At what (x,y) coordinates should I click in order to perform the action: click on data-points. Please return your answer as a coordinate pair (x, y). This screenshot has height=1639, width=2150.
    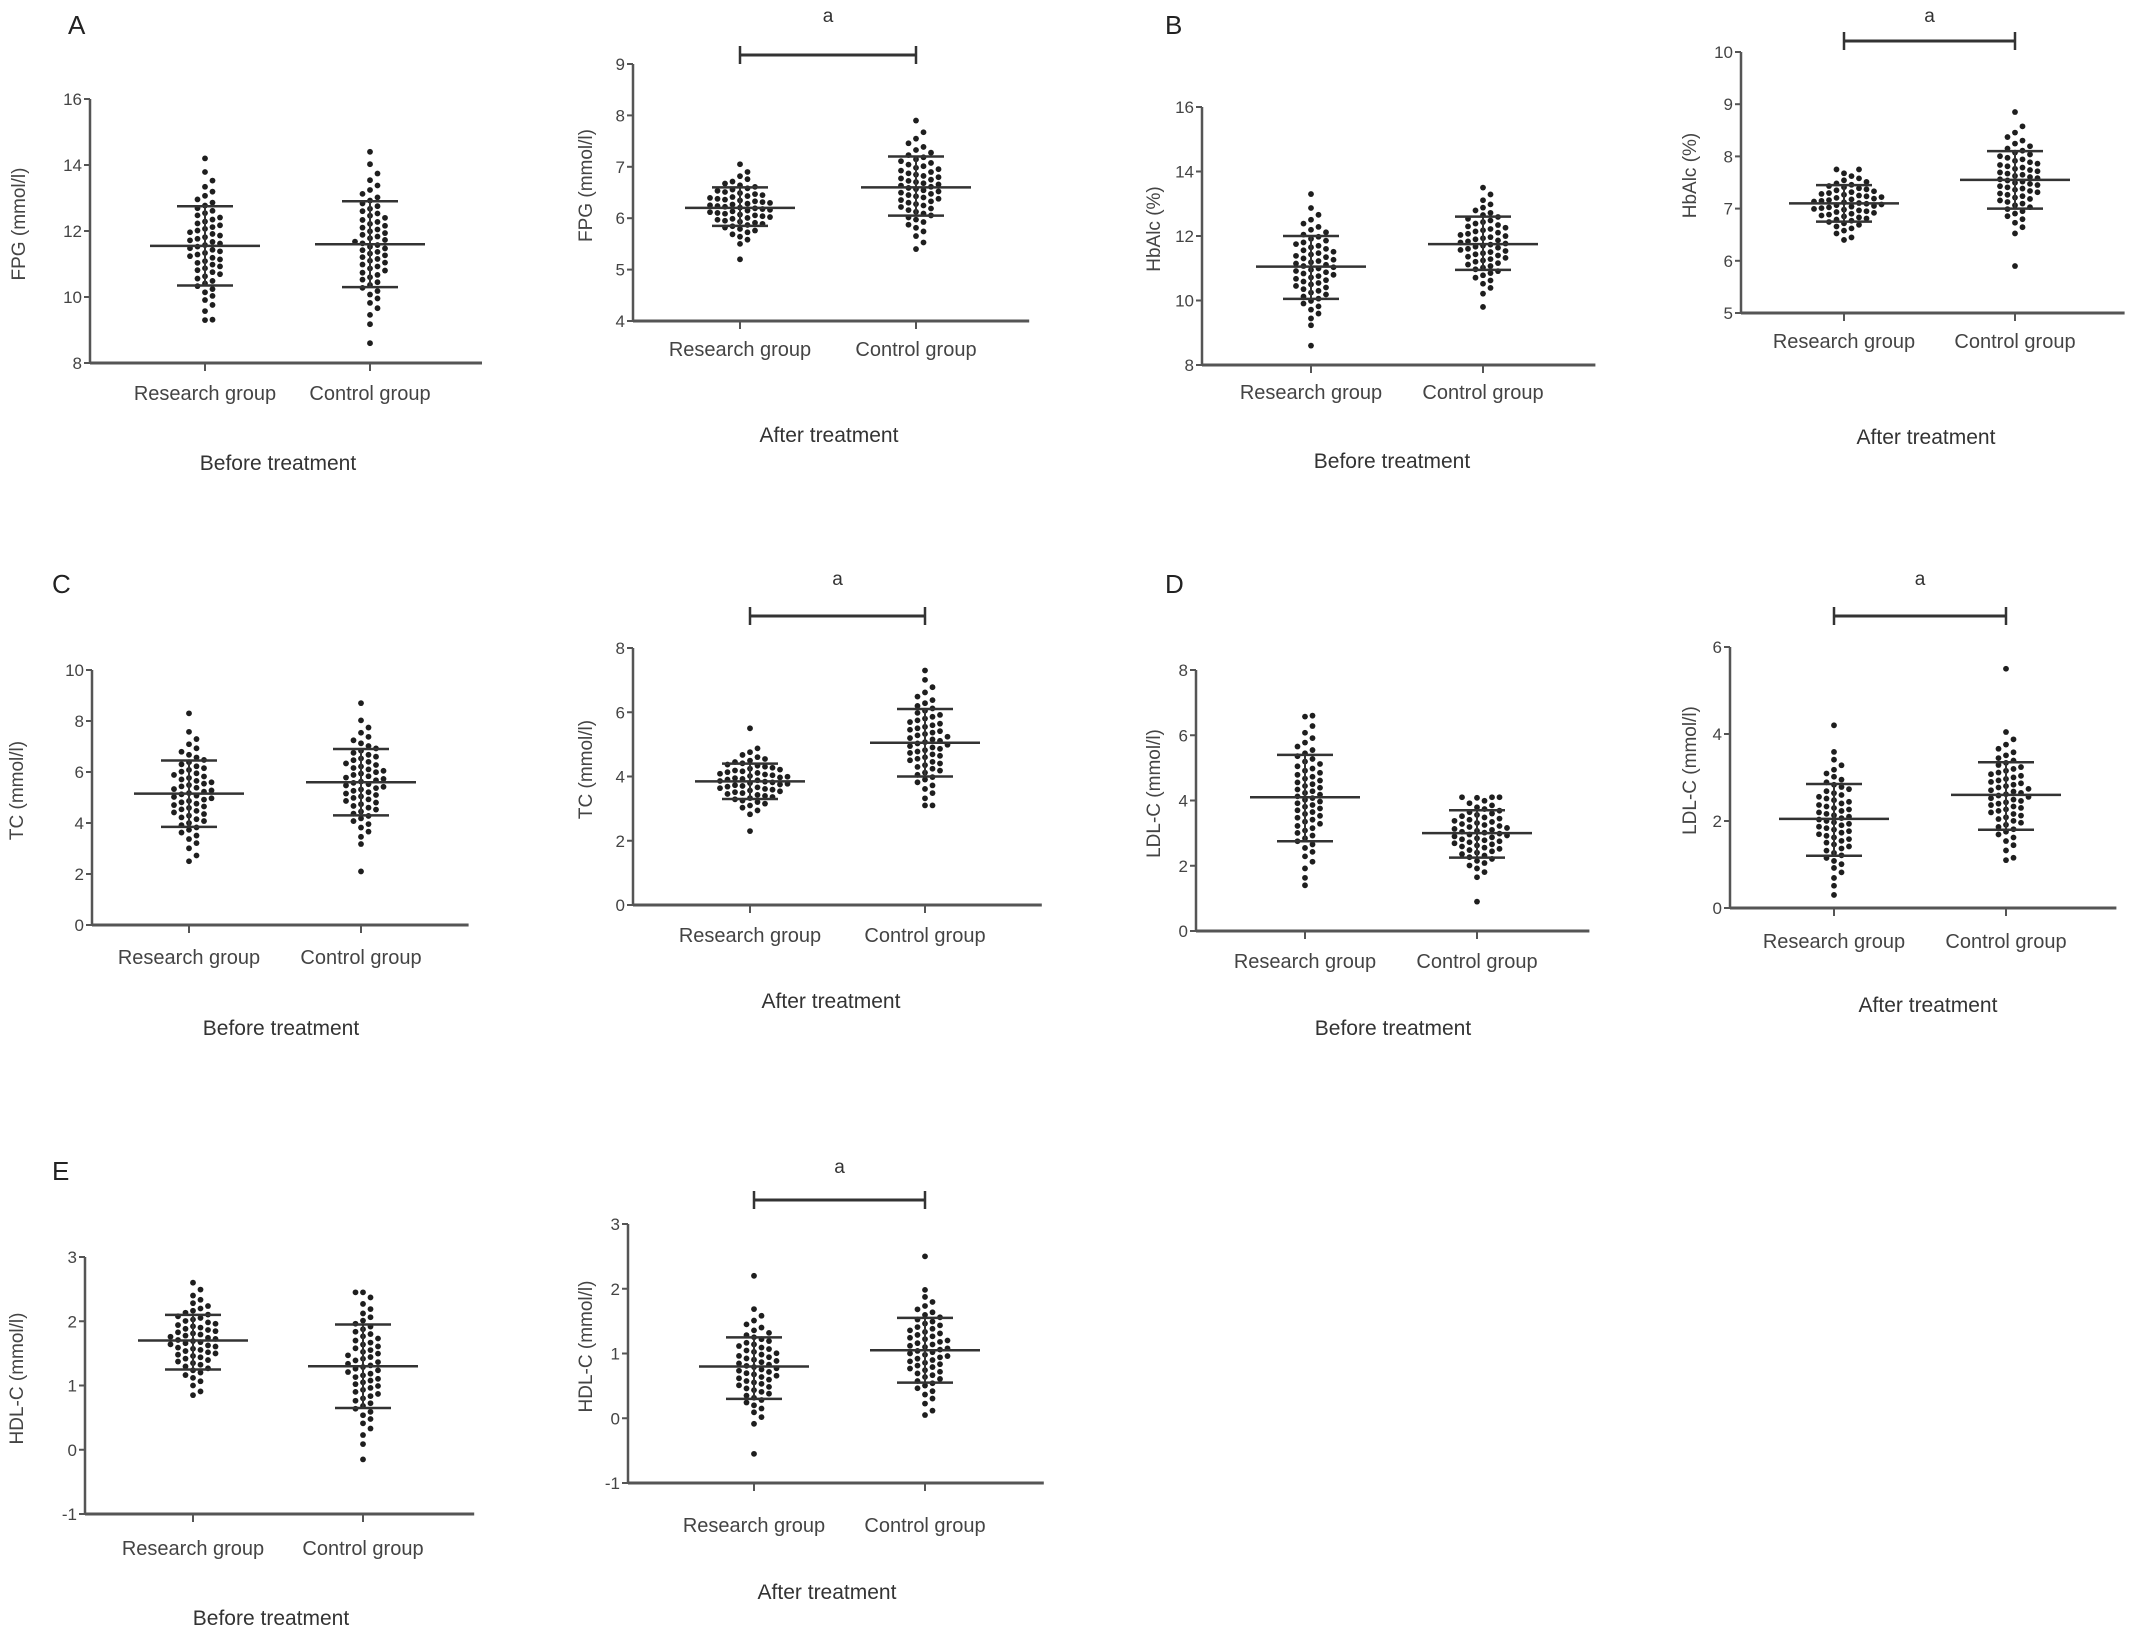
    Looking at the image, I should click on (2010, 764).